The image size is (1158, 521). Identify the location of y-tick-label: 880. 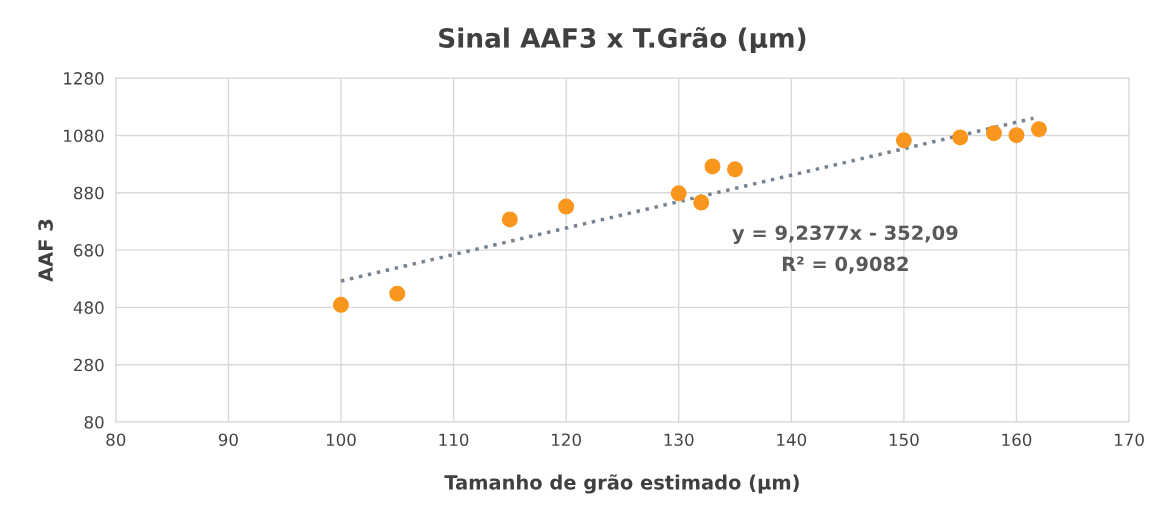
(89, 193).